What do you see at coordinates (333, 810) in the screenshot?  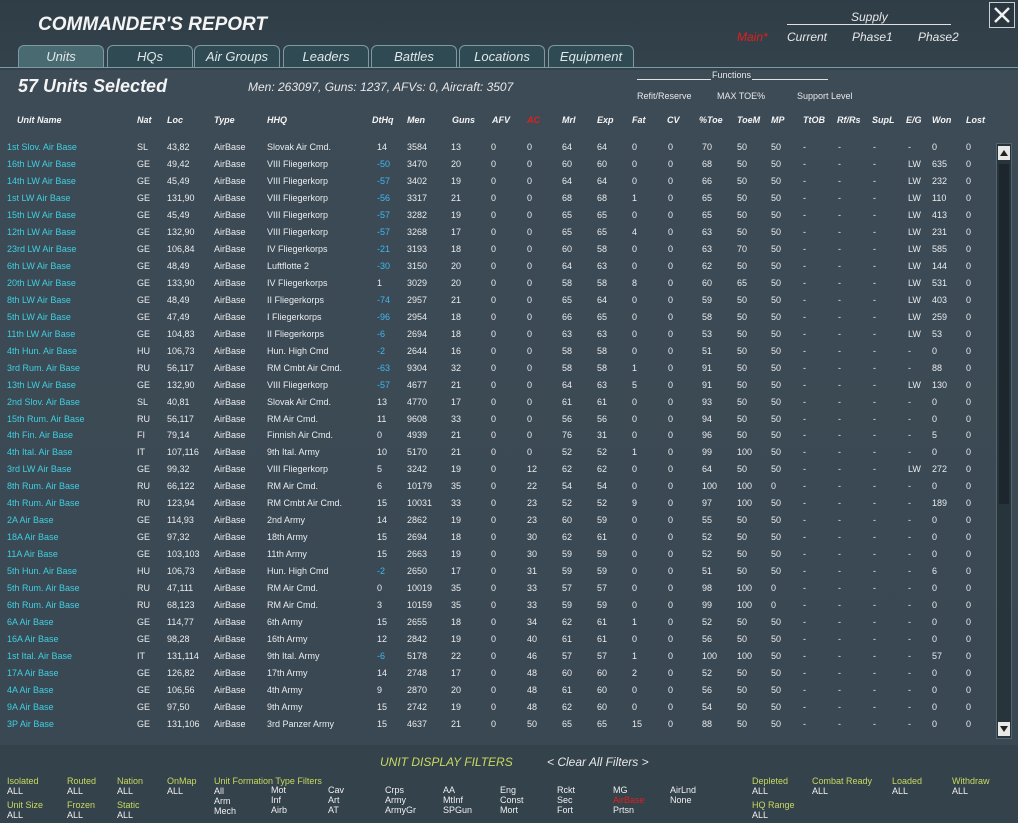 I see `formation-option: AT` at bounding box center [333, 810].